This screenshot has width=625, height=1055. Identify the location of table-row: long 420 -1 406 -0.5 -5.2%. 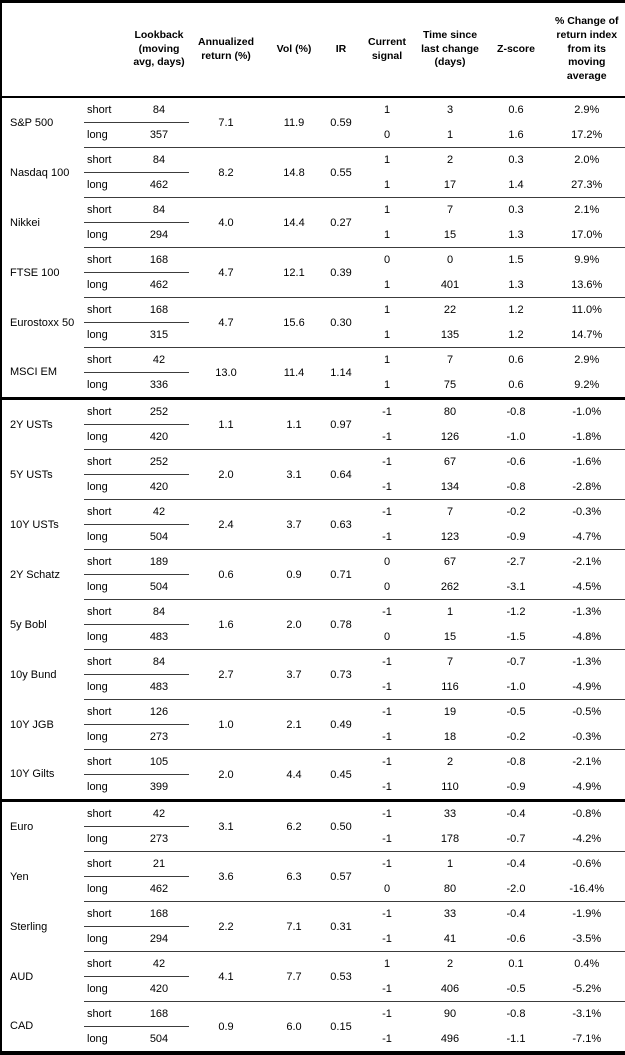
(313, 989).